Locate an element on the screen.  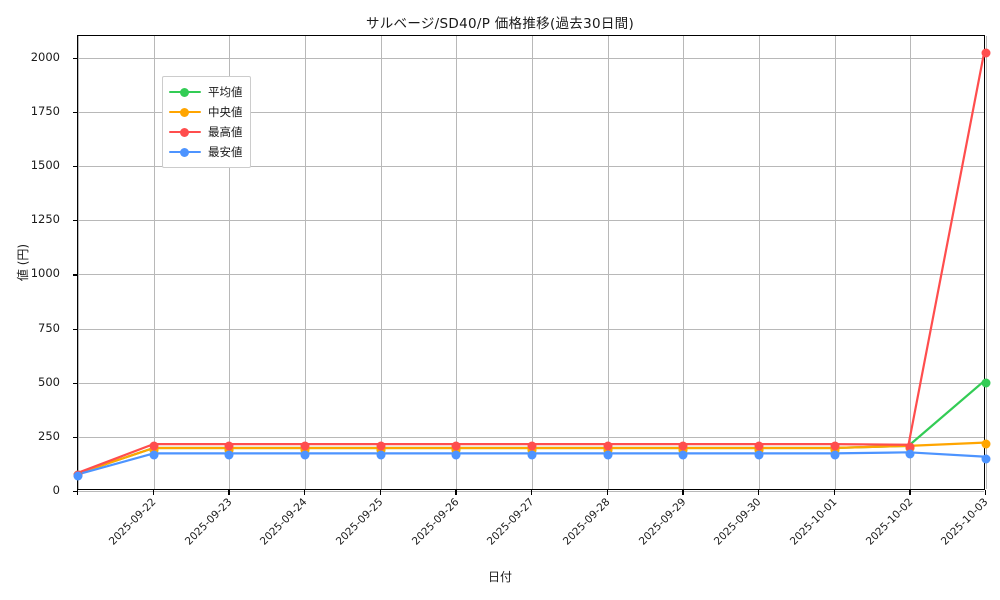
x-axis-title: 日付 is located at coordinates (499, 577).